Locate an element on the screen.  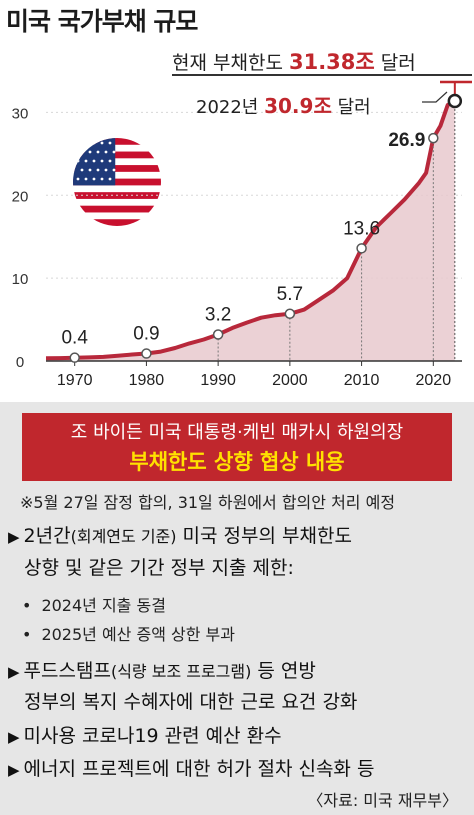
item-rest: 미국 정부의 부채한도 is located at coordinates (264, 536).